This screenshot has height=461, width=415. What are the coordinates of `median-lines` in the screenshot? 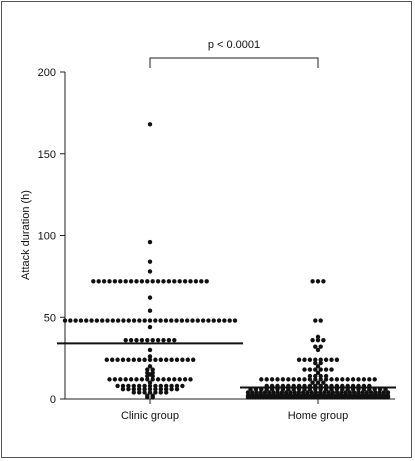 It's located at (226, 365).